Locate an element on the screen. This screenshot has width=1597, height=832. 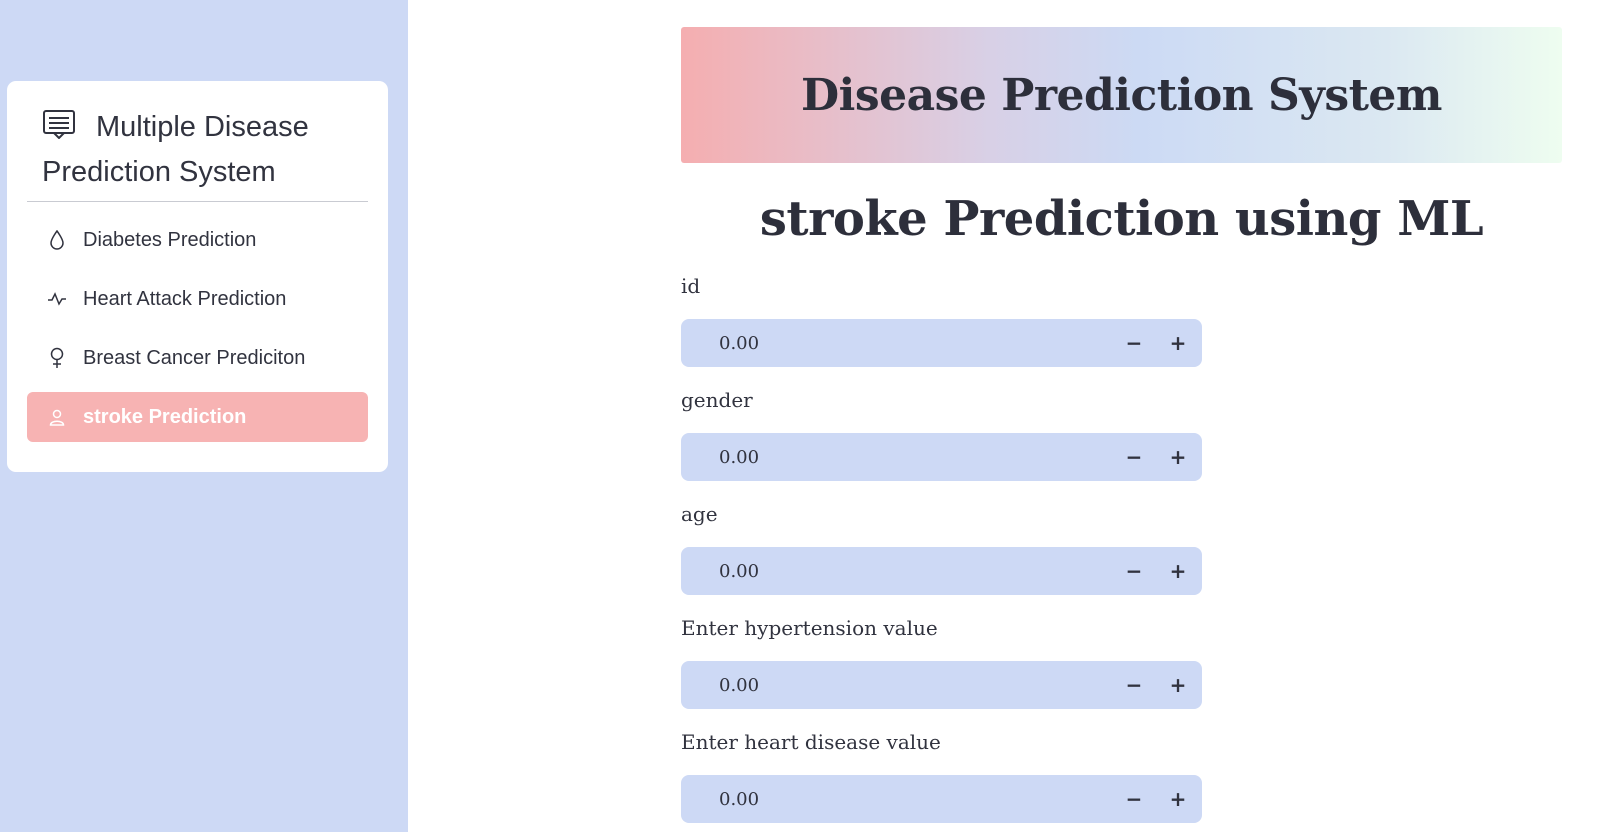
header-banner: Disease Prediction System is located at coordinates (1121, 95).